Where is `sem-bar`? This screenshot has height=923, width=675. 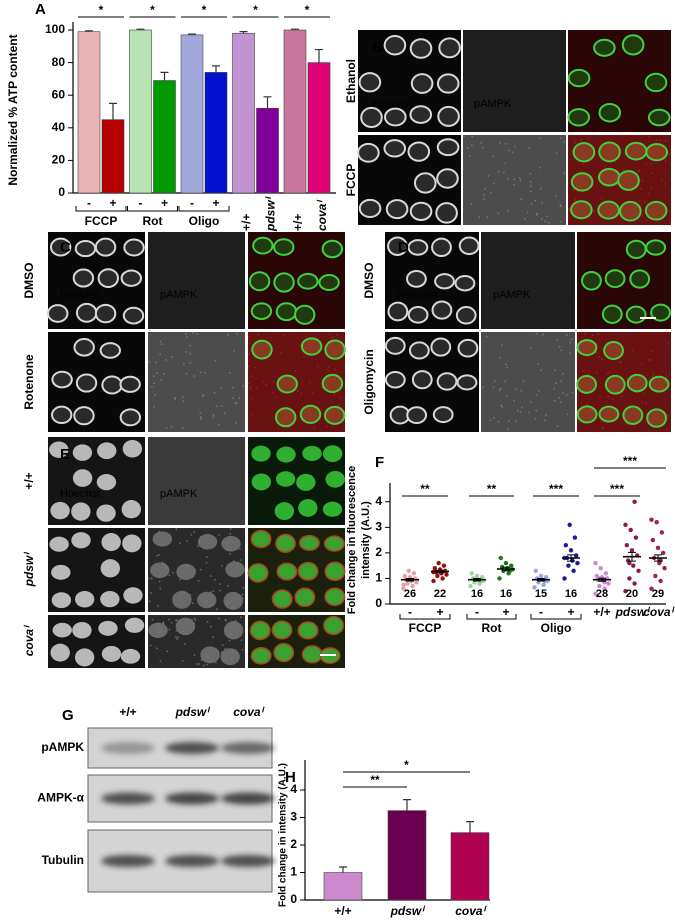 sem-bar is located at coordinates (506, 569).